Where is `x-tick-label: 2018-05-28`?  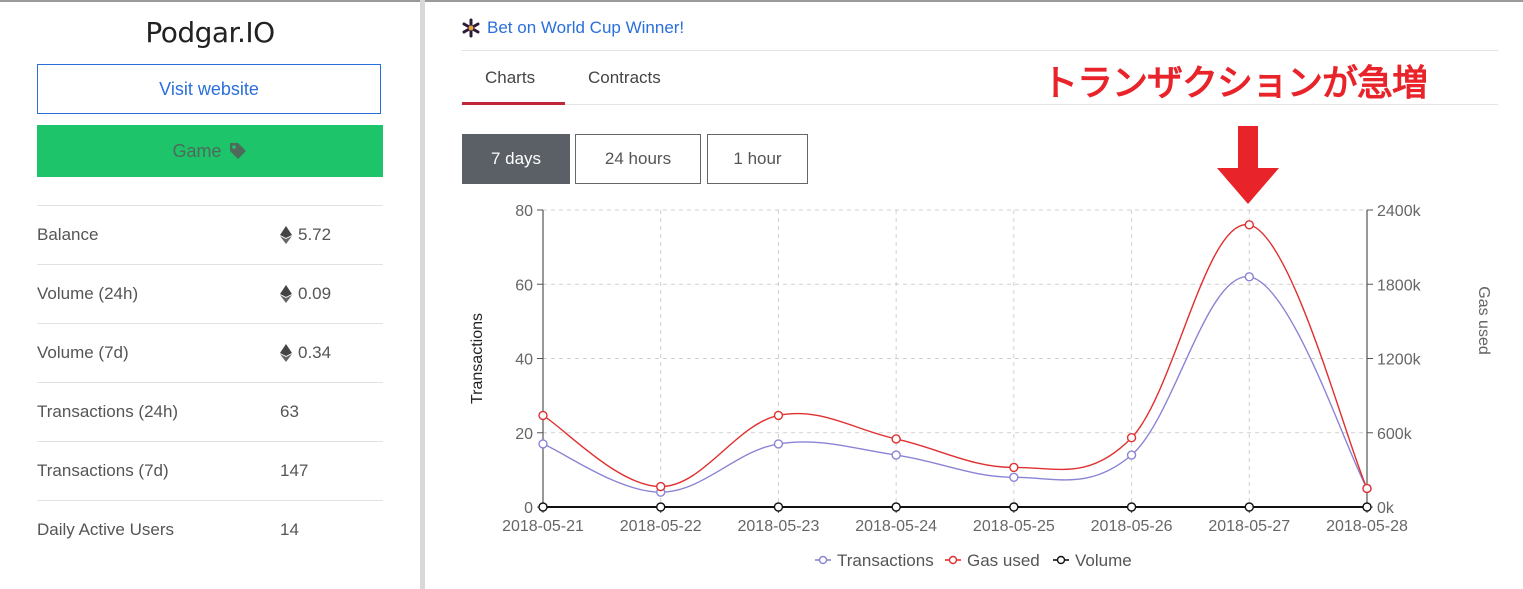
x-tick-label: 2018-05-28 is located at coordinates (1367, 526).